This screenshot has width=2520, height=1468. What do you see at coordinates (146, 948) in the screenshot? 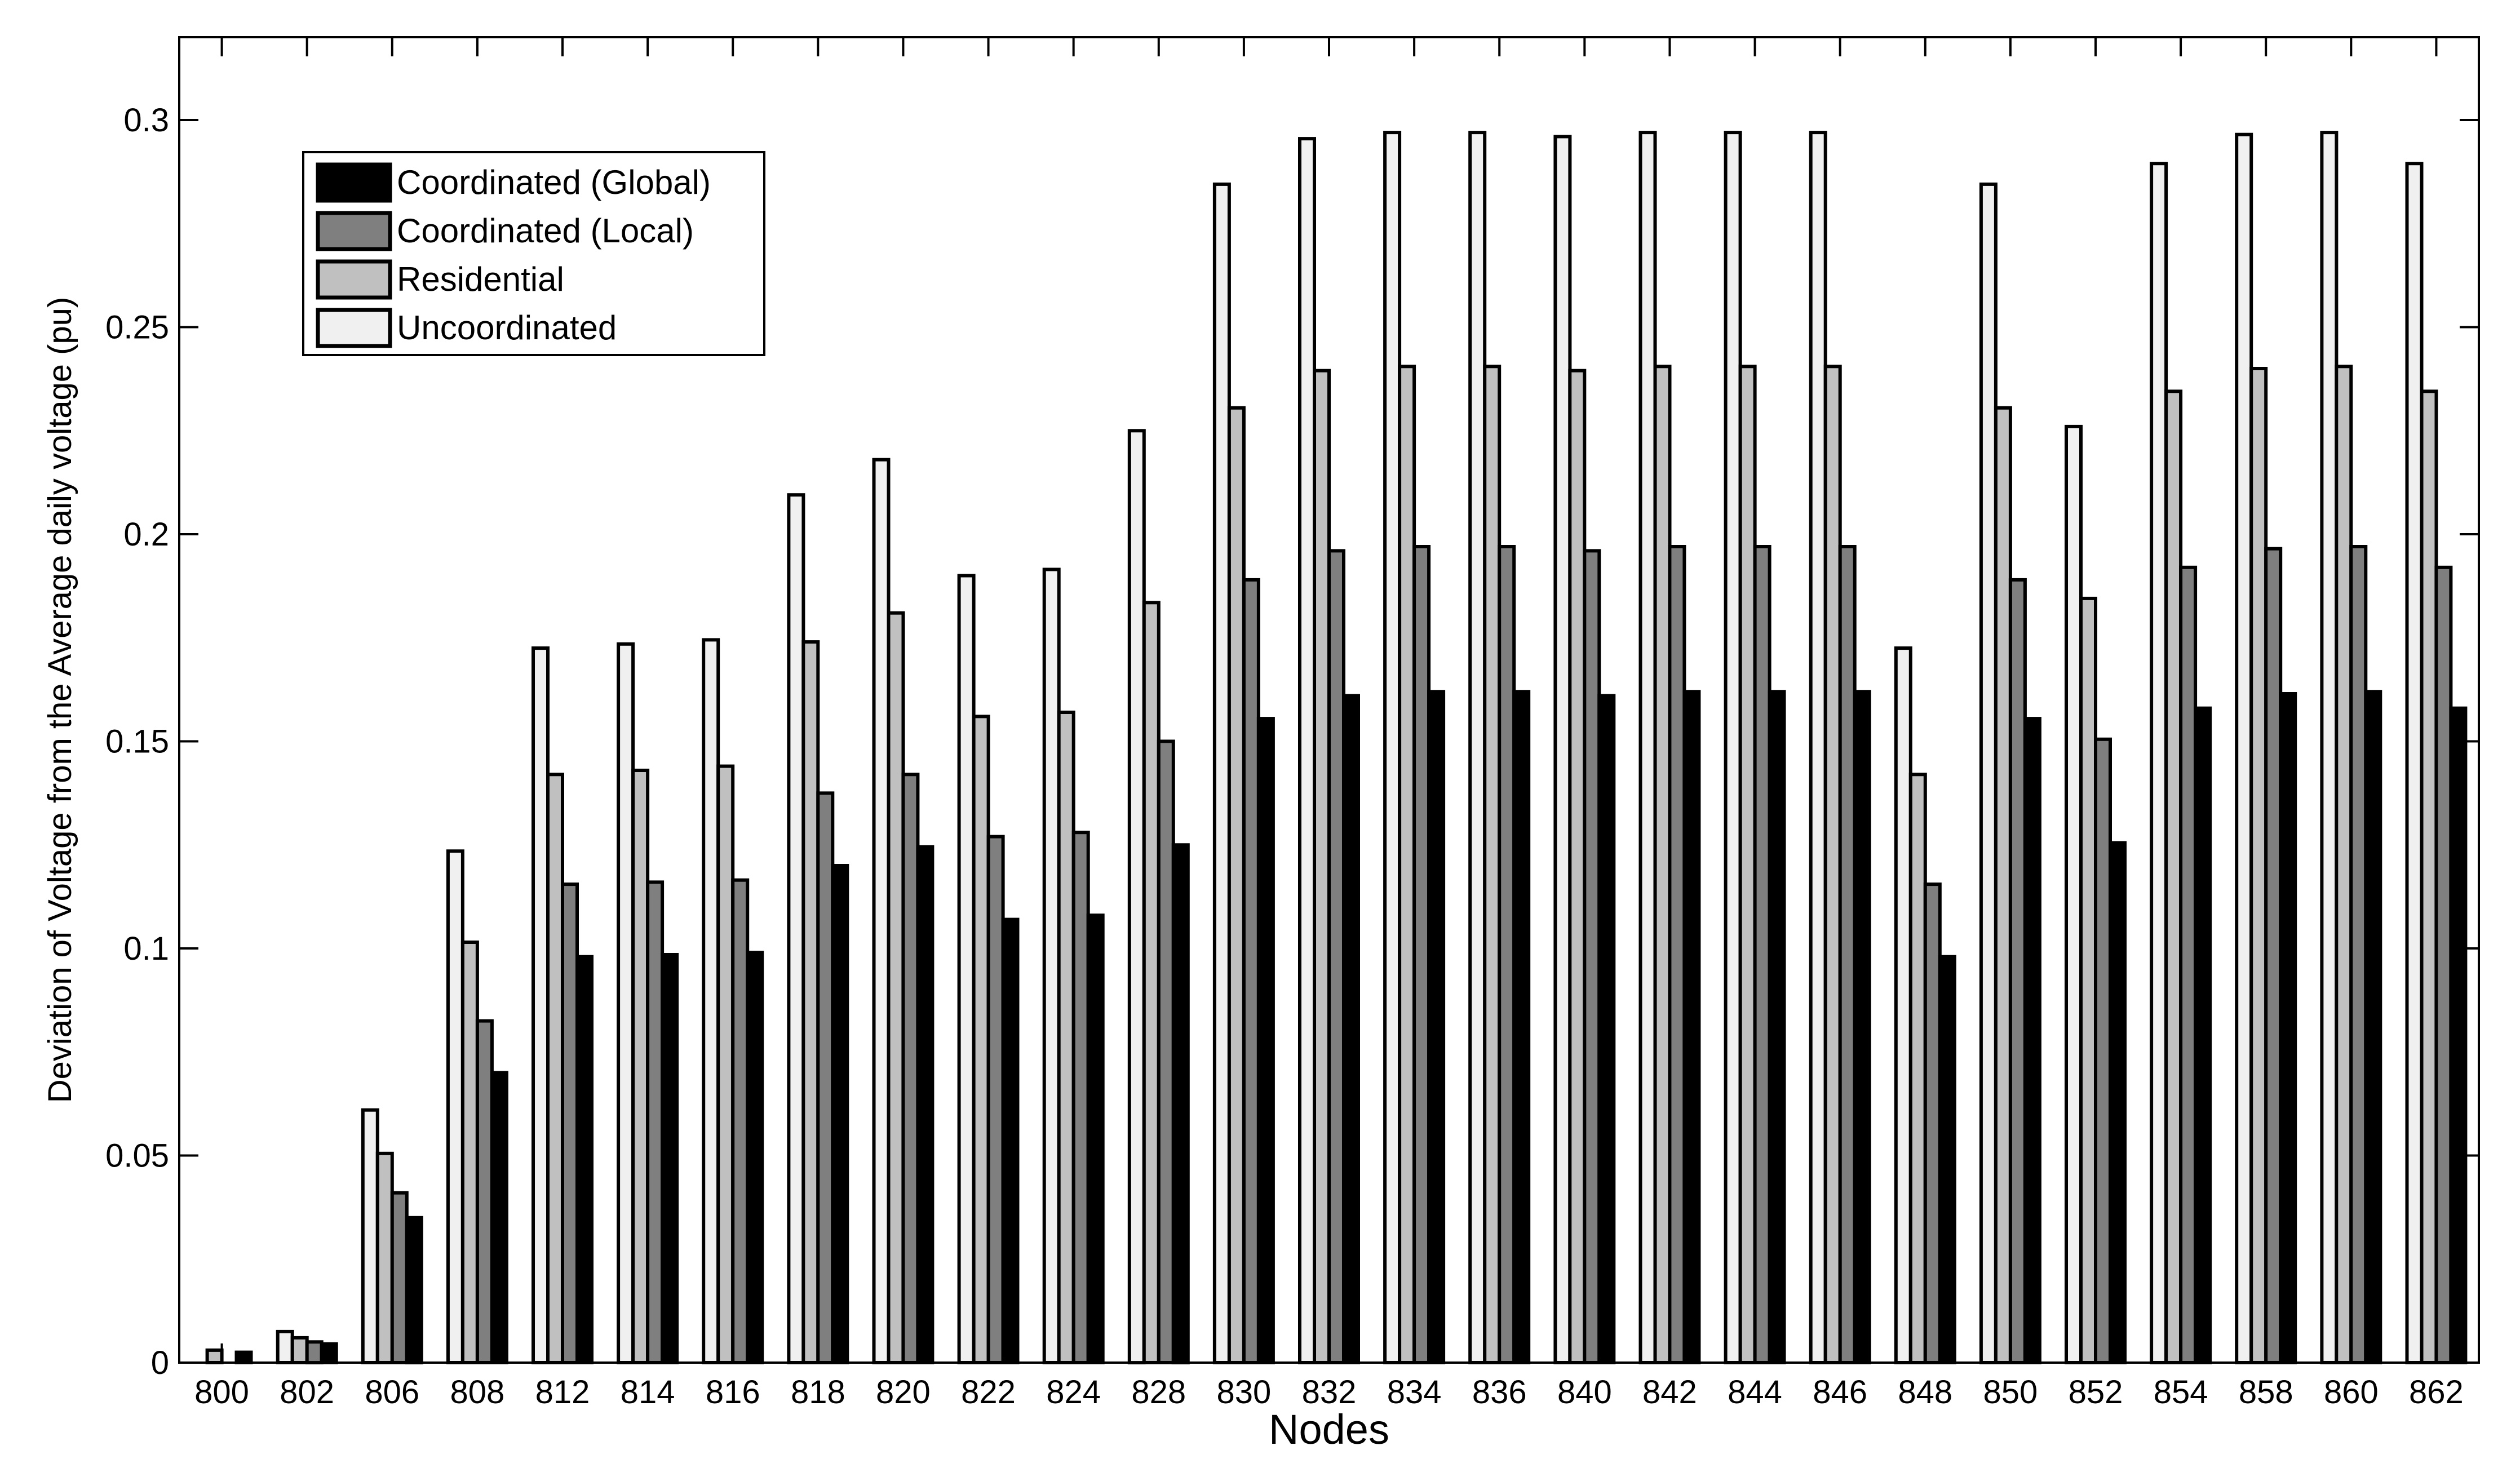
I see `y-tick-label: 0.1` at bounding box center [146, 948].